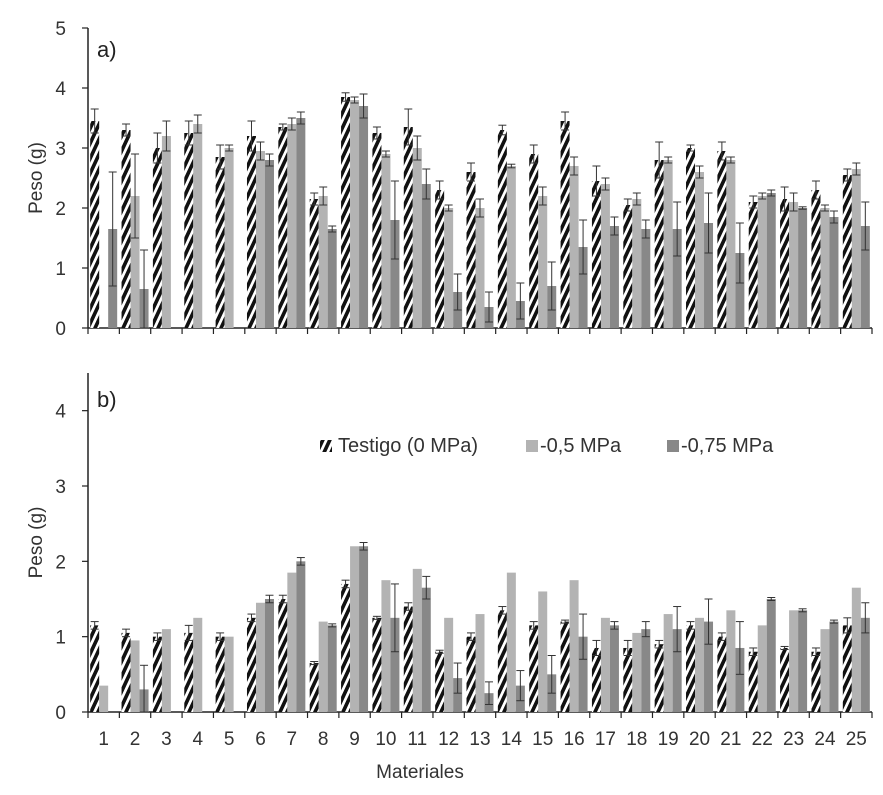  Describe the element at coordinates (512, 739) in the screenshot. I see `x-tick-label: 14` at that location.